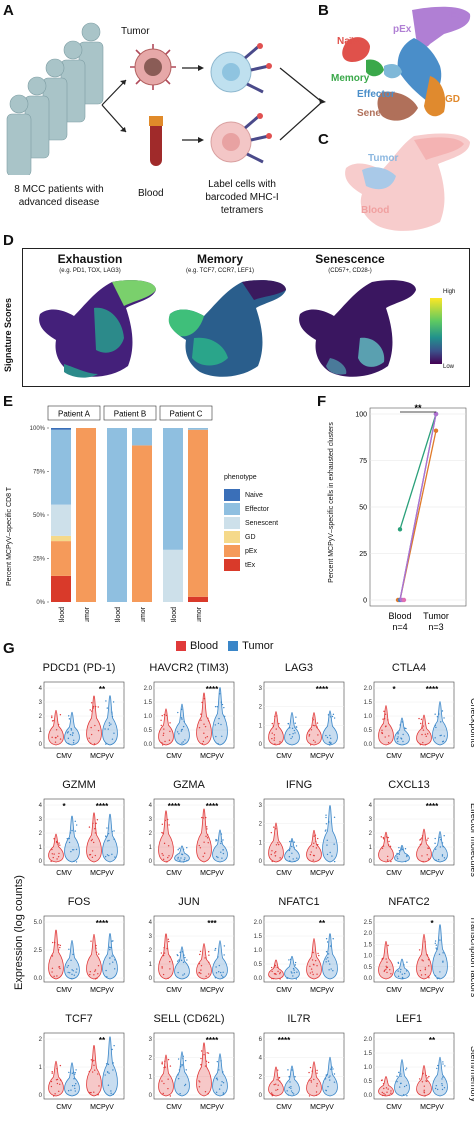 This screenshot has height=1128, width=474. What do you see at coordinates (350, 259) in the screenshot?
I see `sig-title-senescence: Senescence` at bounding box center [350, 259].